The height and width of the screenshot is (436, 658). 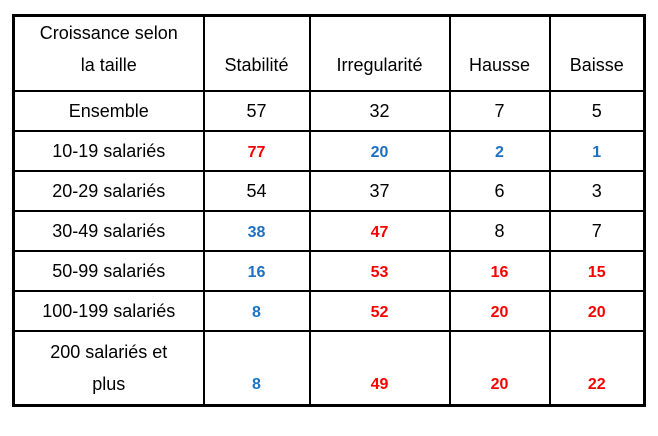 I want to click on table-row-ensemble: Ensemble 57 32 7 5, so click(x=329, y=111).